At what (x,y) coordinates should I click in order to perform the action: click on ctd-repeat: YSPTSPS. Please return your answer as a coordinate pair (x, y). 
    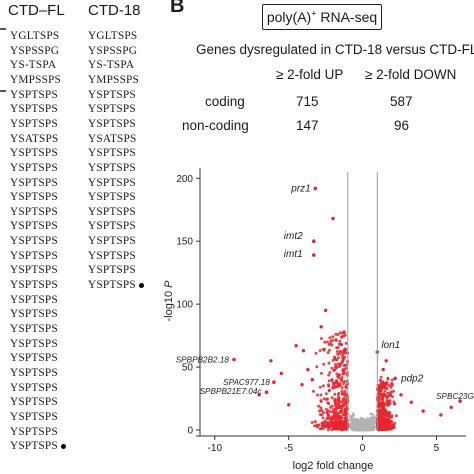
    Looking at the image, I should click on (34, 182).